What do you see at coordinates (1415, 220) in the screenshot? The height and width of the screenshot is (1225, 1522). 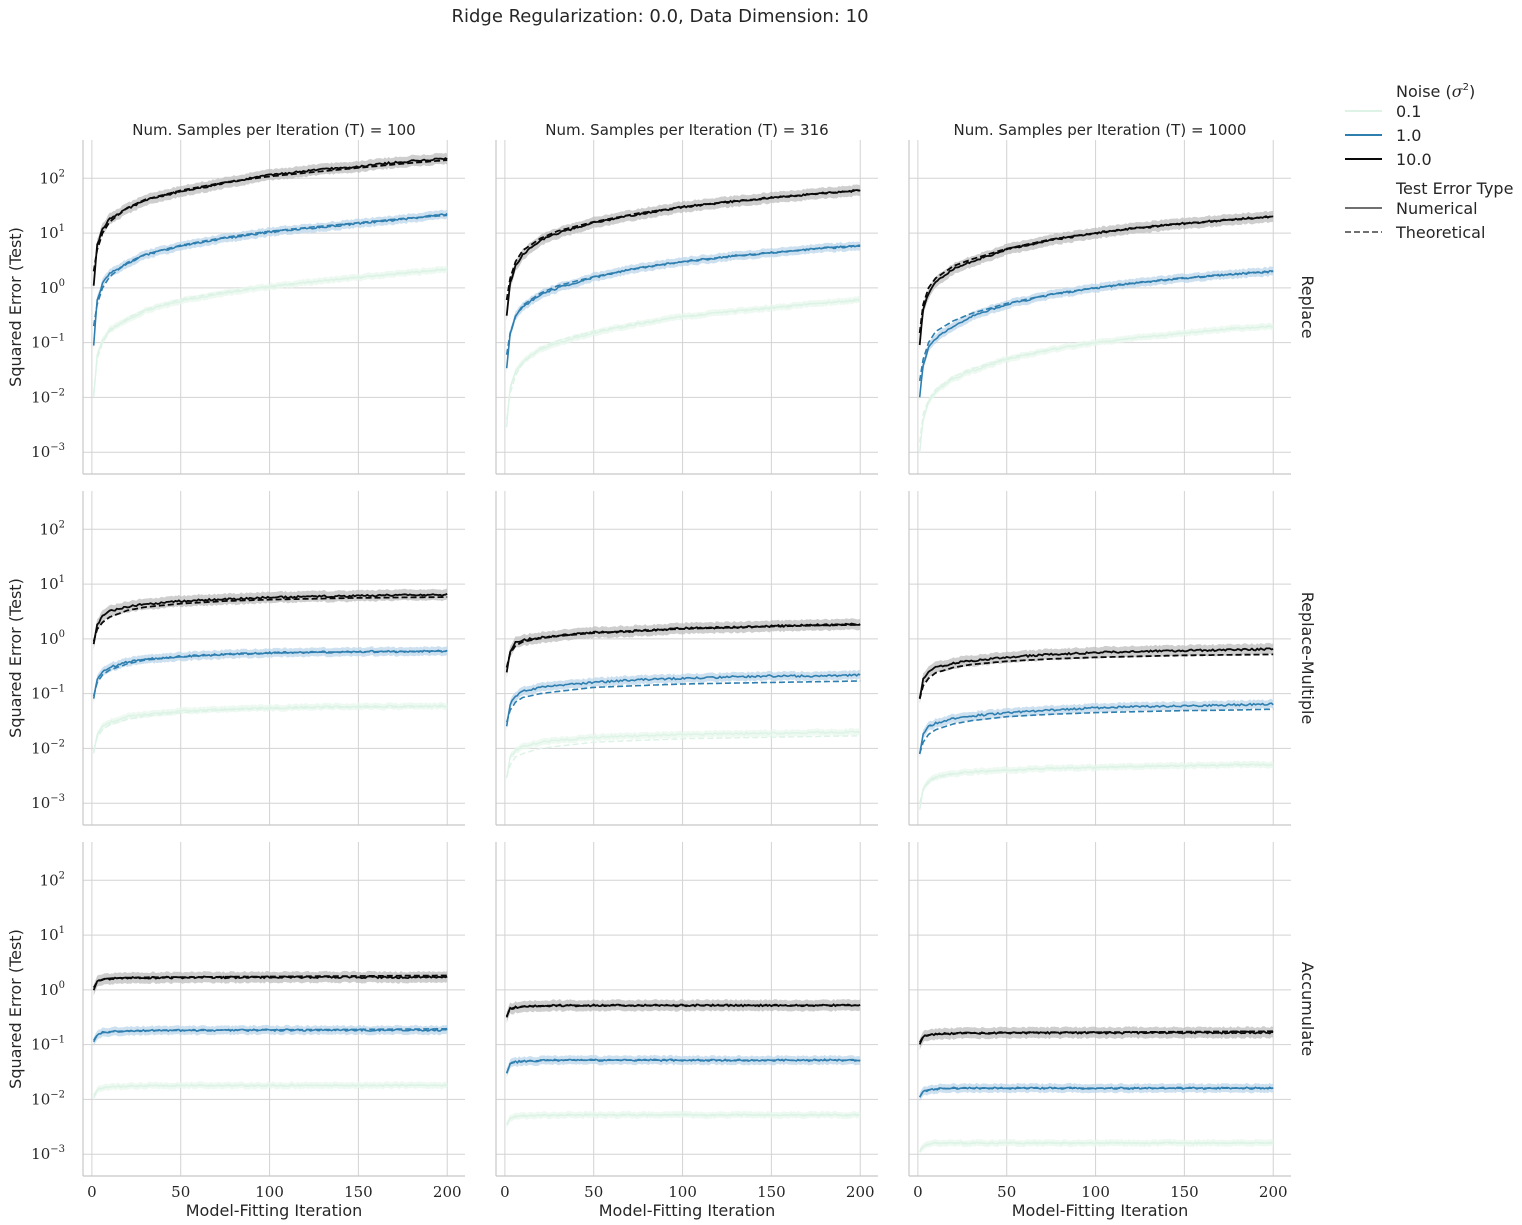 I see `legend-type-entries: Numerical Theoretical` at bounding box center [1415, 220].